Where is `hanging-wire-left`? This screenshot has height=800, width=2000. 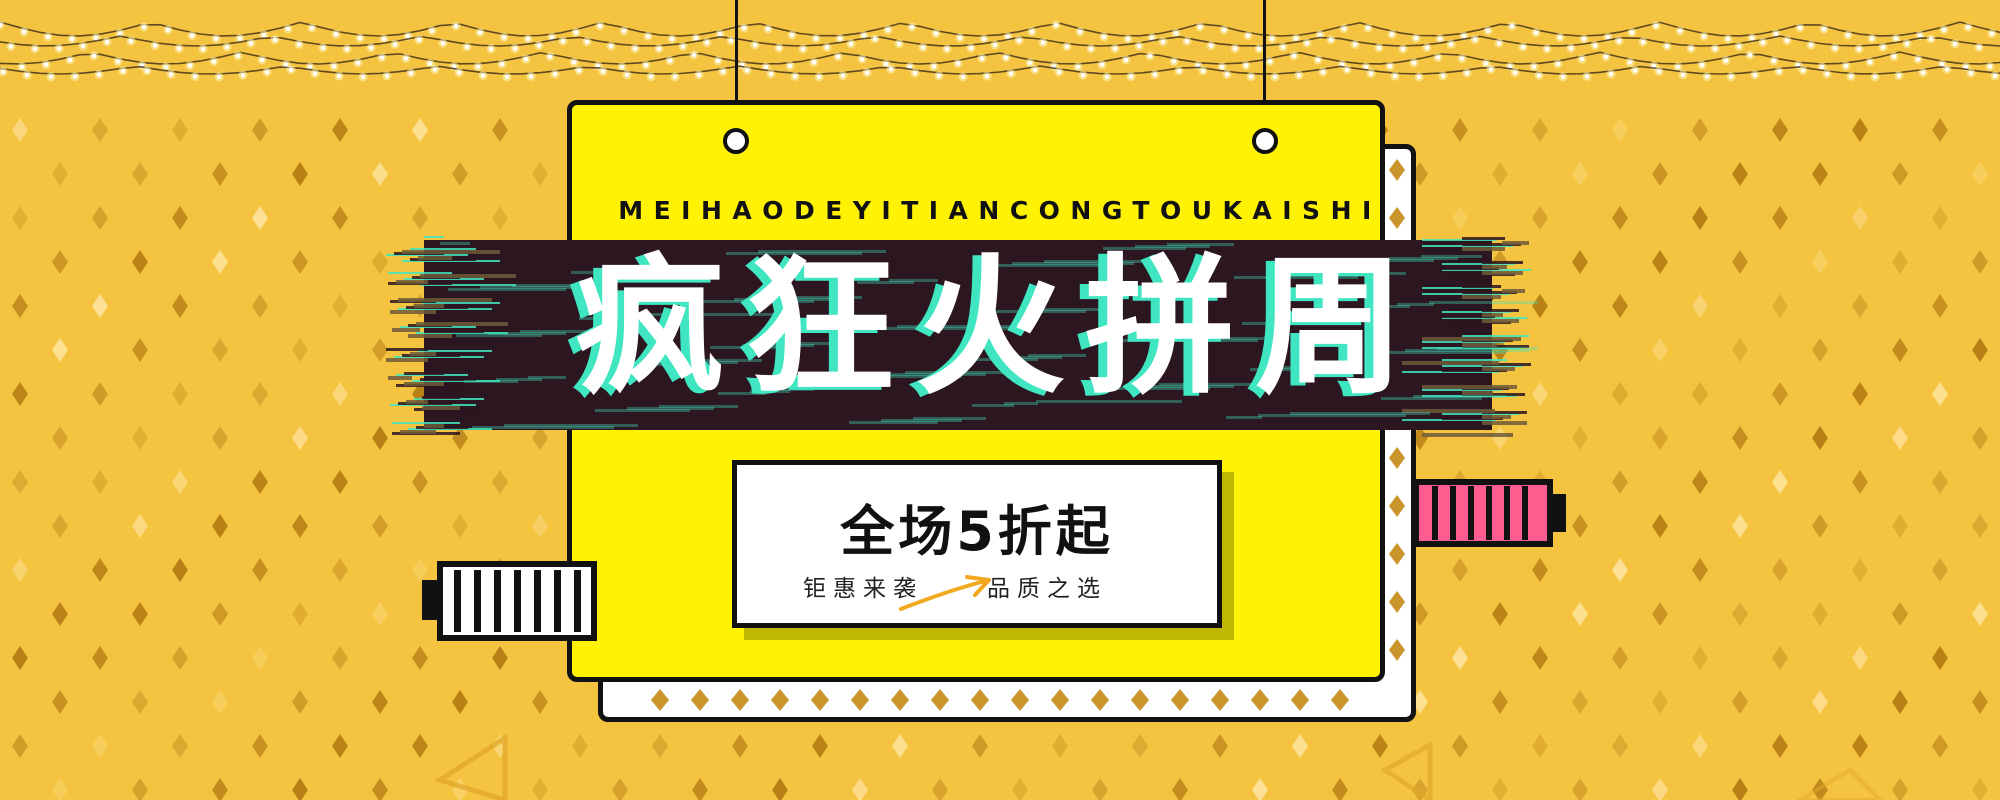
hanging-wire-left is located at coordinates (736, 65).